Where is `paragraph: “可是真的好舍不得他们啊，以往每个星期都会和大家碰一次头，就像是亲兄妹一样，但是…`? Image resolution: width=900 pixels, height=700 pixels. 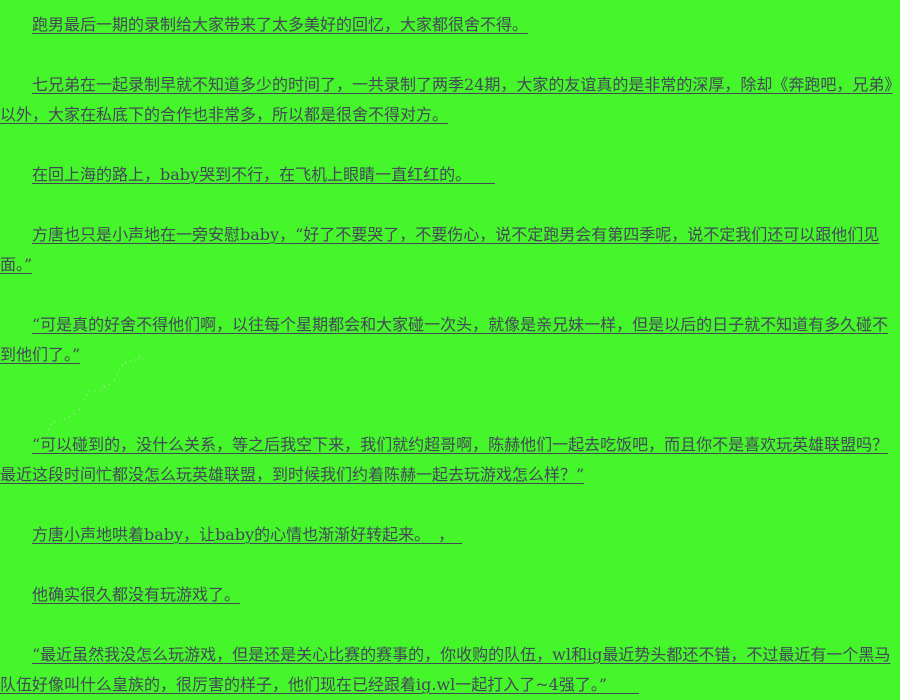 paragraph: “可是真的好舍不得他们啊，以往每个星期都会和大家碰一次头，就像是亲兄妹一样，但是… is located at coordinates (444, 339).